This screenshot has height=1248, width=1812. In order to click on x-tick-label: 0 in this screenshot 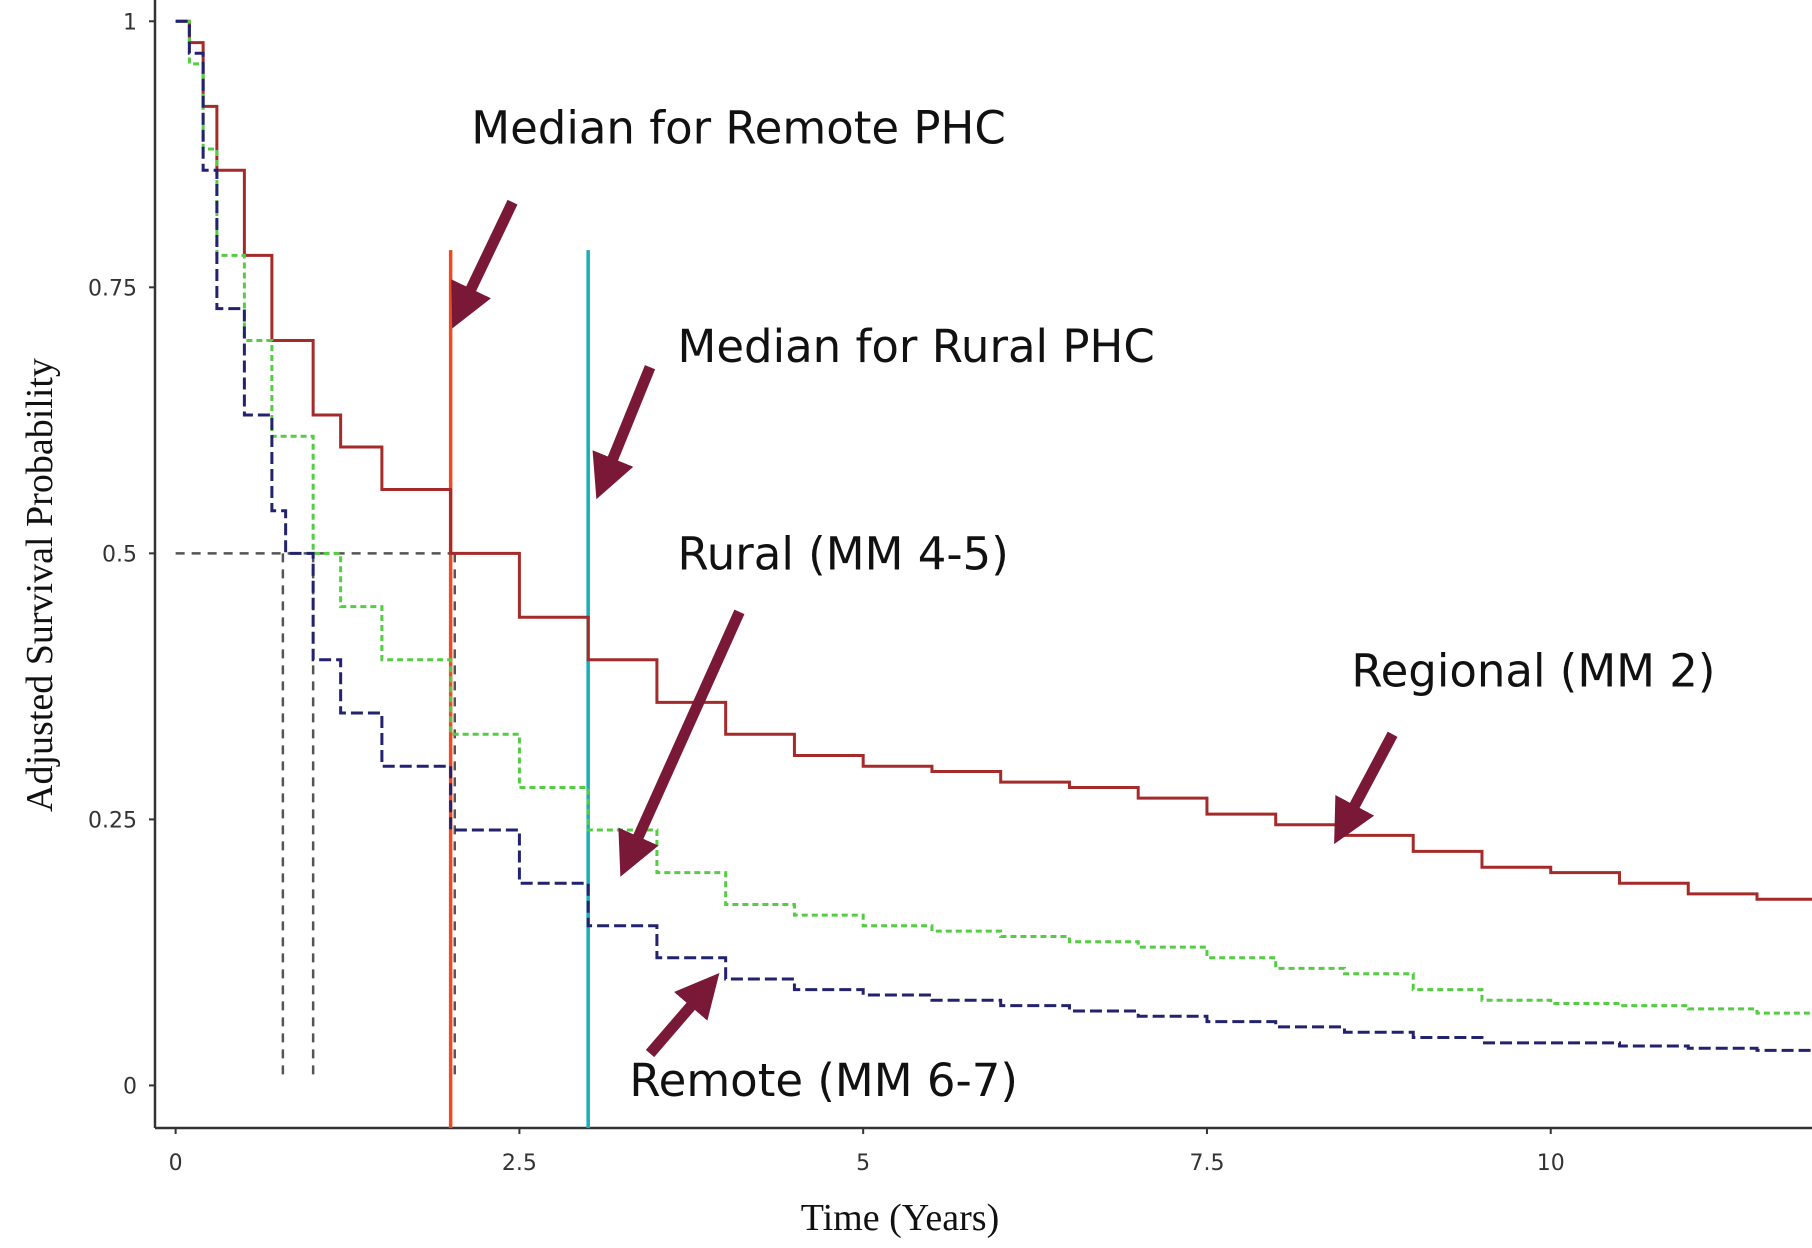, I will do `click(176, 1163)`.